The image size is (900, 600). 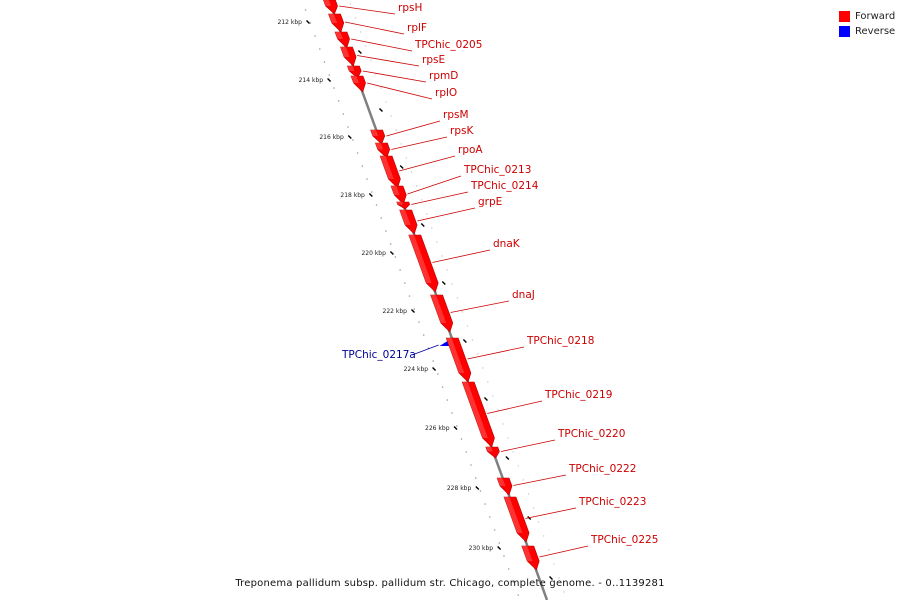 What do you see at coordinates (624, 540) in the screenshot?
I see `gene-label-TPChic_0225: TPChic_0225` at bounding box center [624, 540].